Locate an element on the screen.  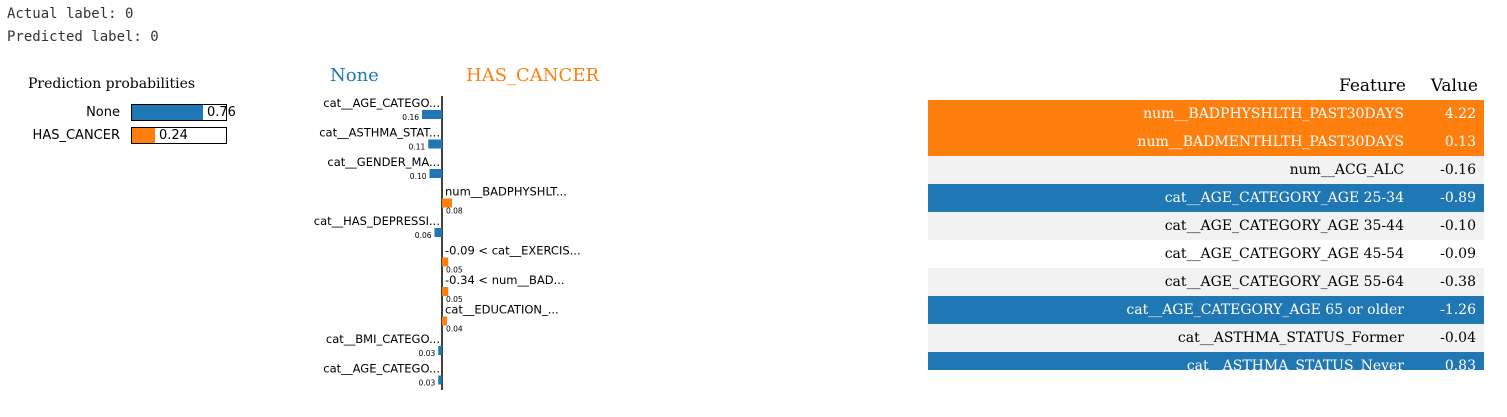
table-row: num__BADPHYSHLTH_PAST30DAYS 4.22 is located at coordinates (1206, 114).